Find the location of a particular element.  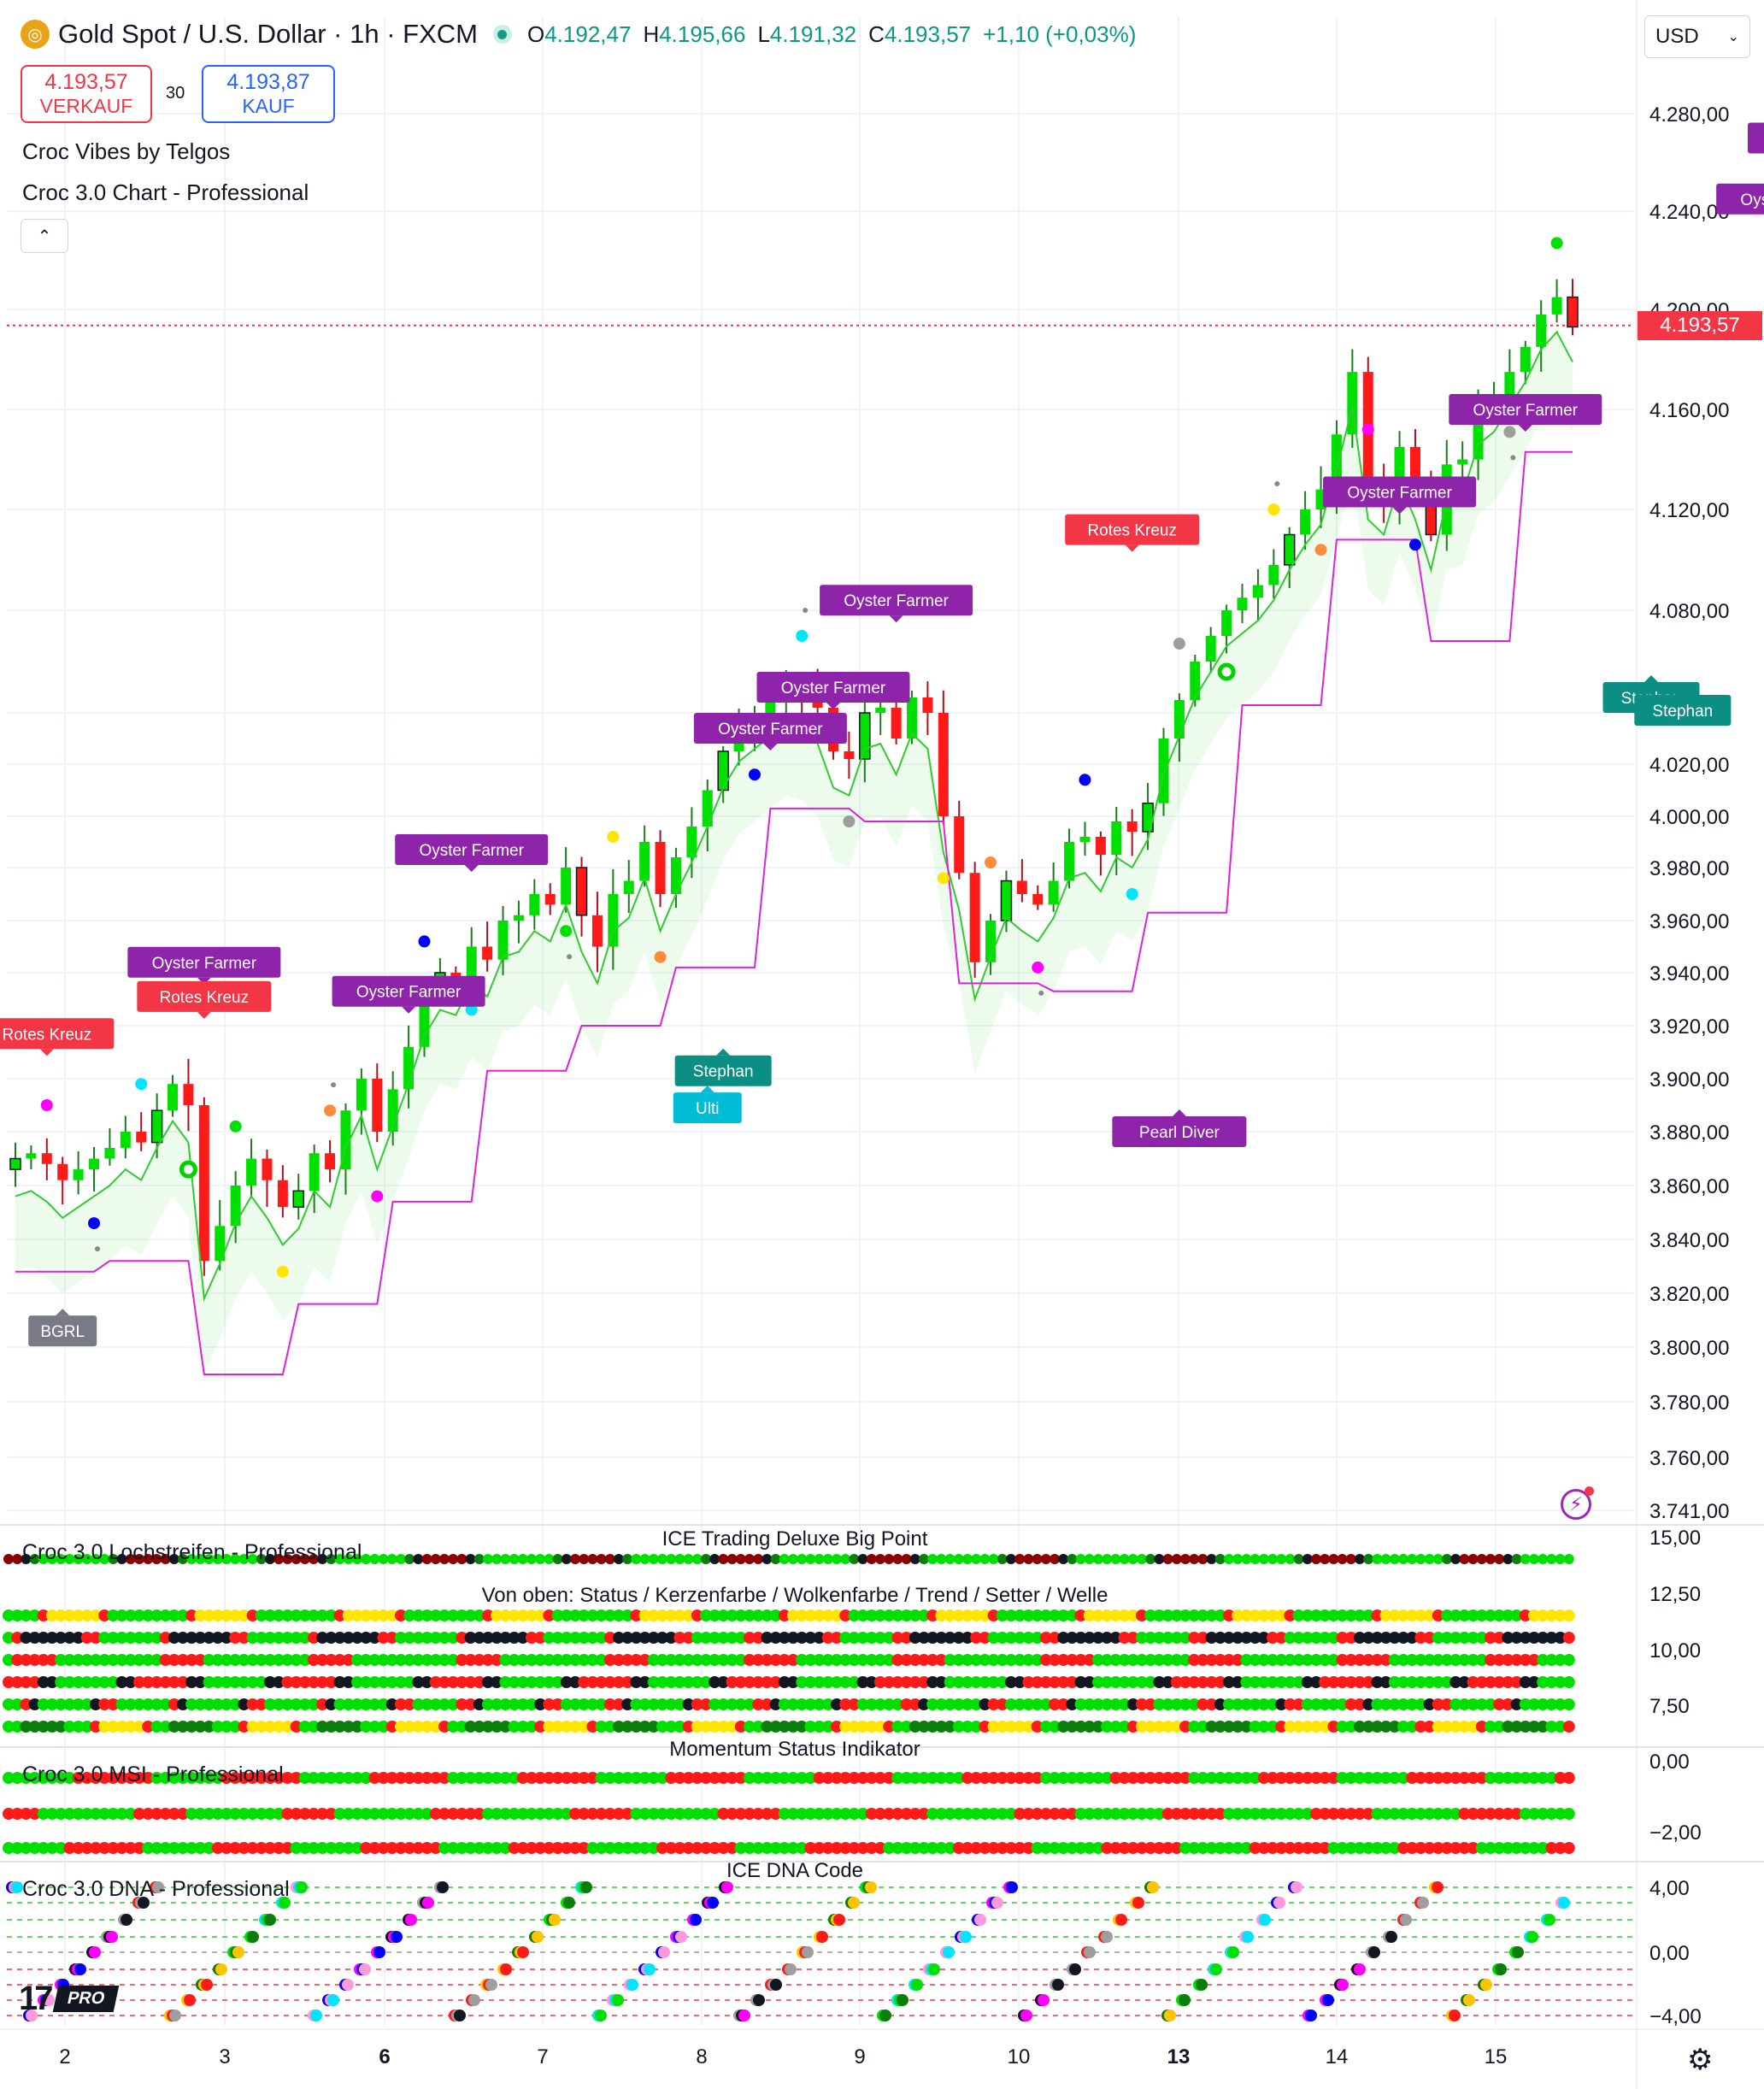

indicator-msi-label: Croc 3.0 MSI - Professional is located at coordinates (153, 1774).